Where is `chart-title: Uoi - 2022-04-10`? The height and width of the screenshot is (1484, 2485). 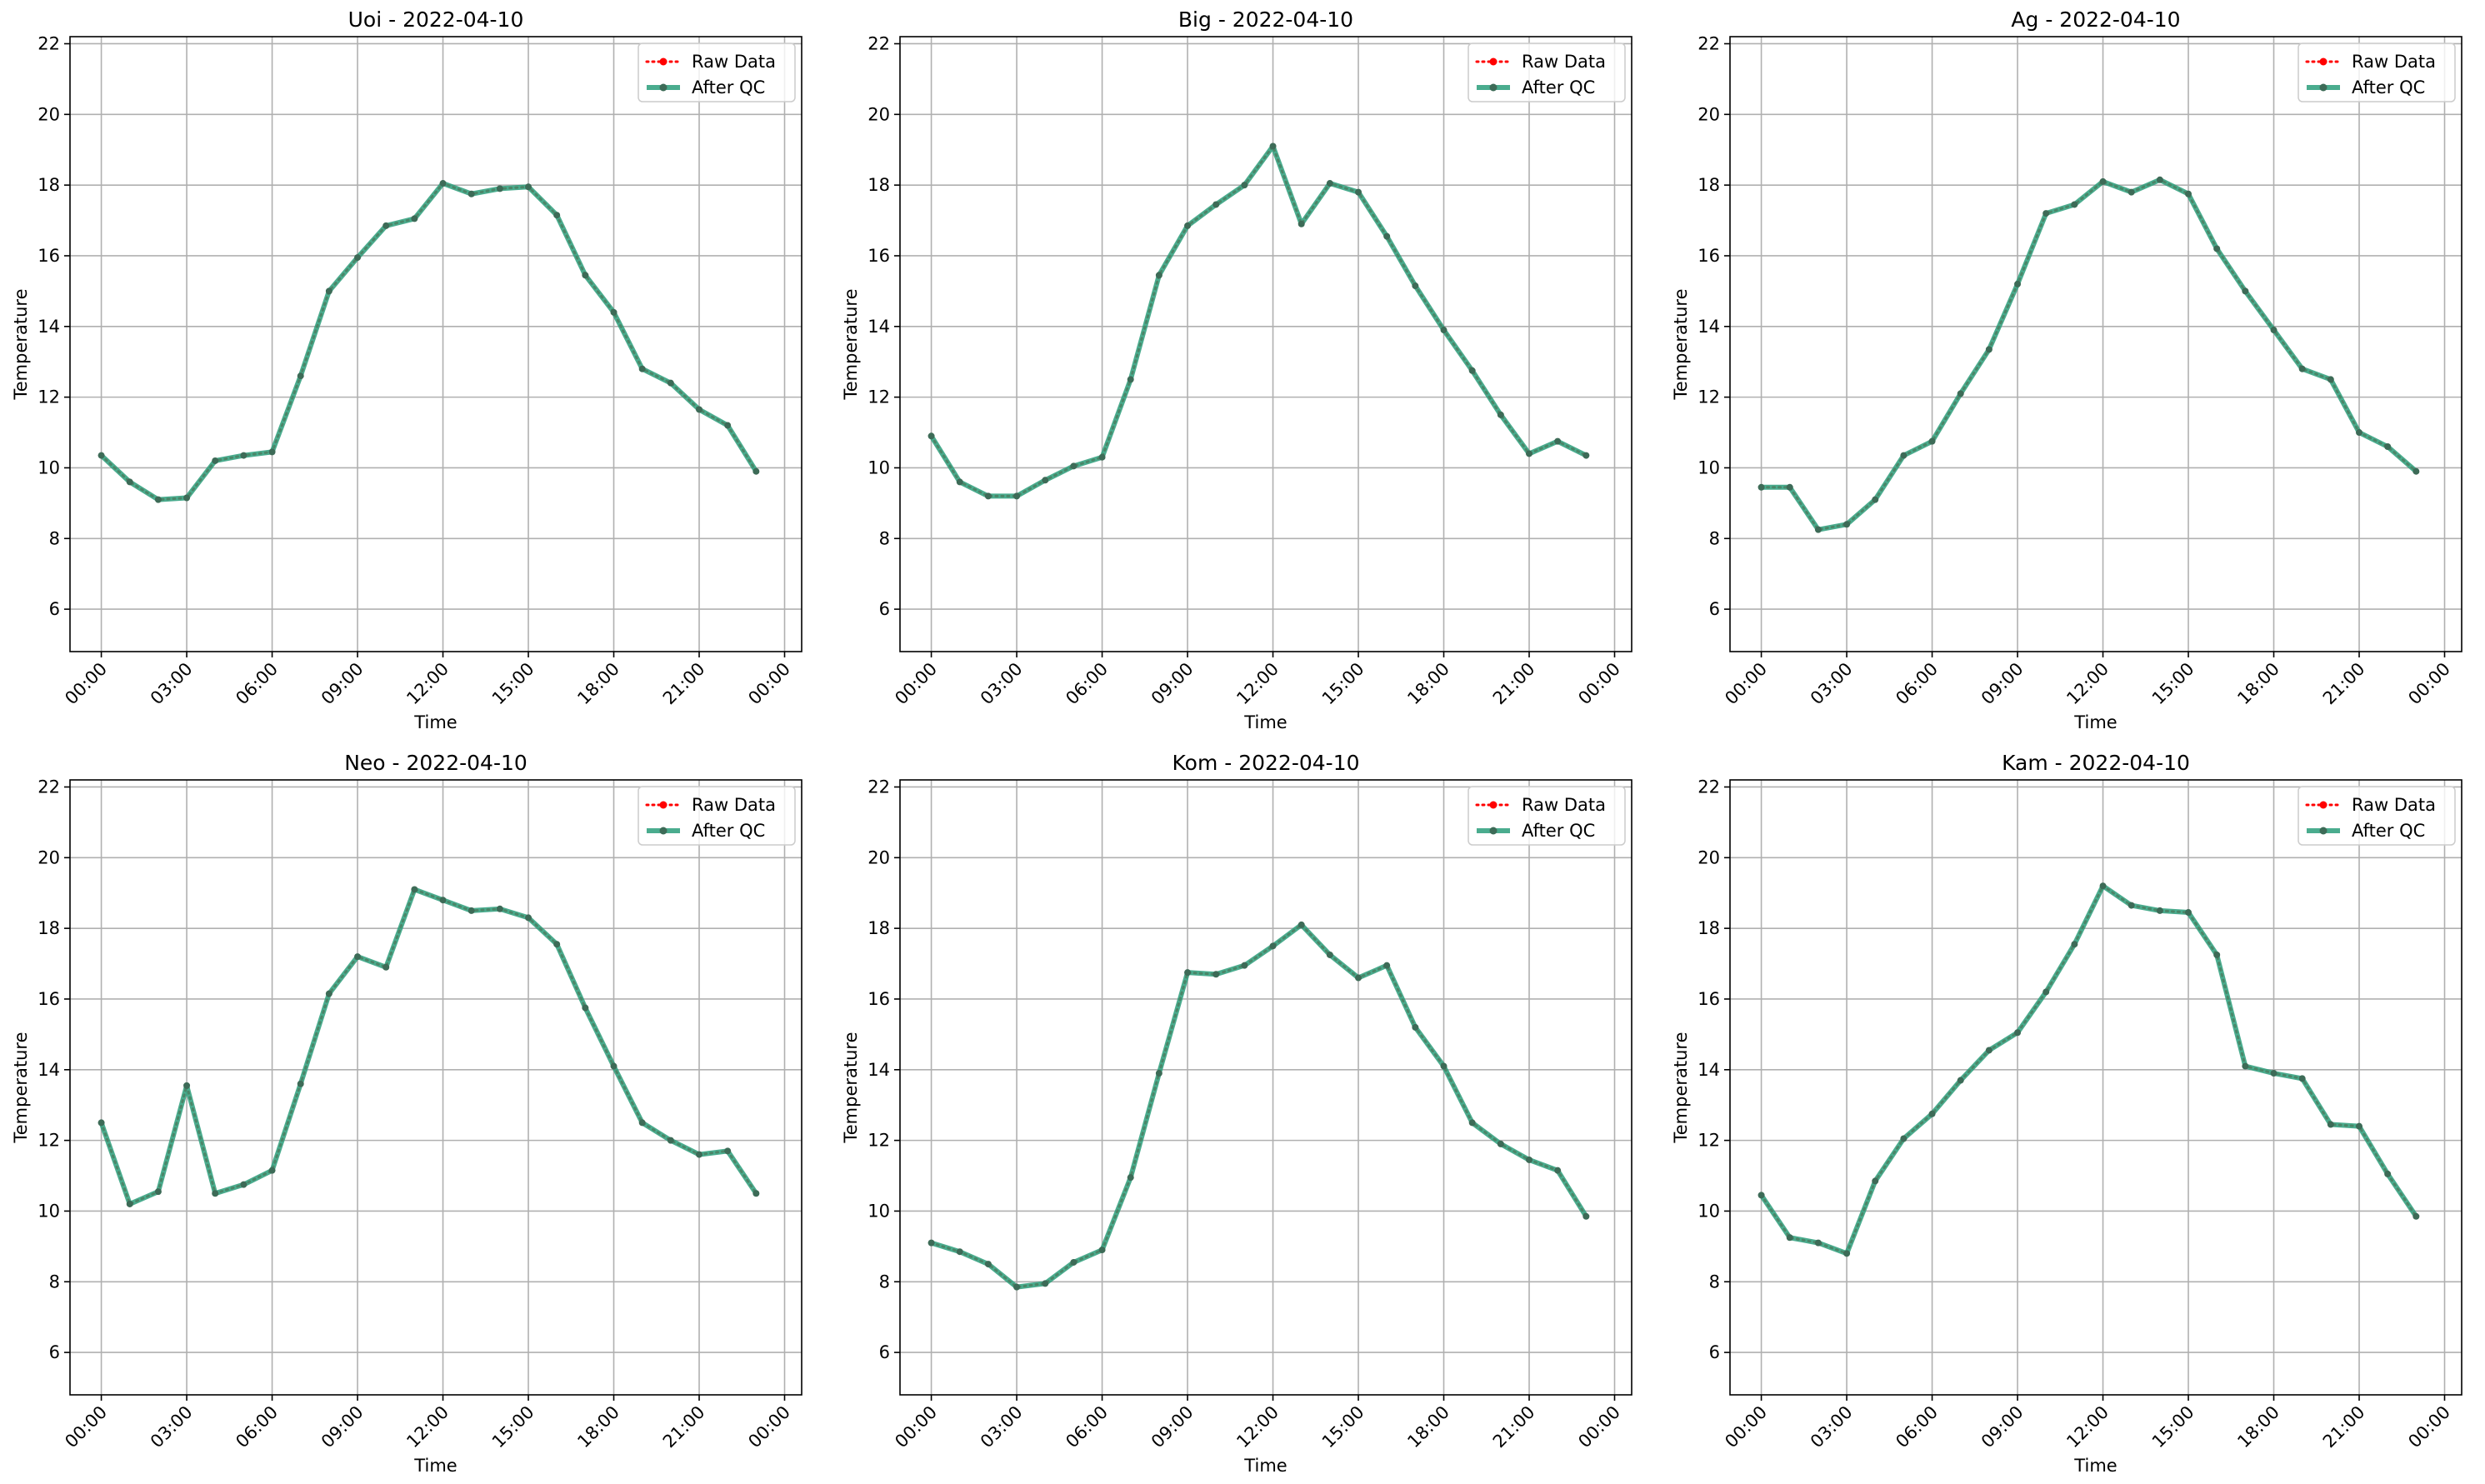
chart-title: Uoi - 2022-04-10 is located at coordinates (436, 19).